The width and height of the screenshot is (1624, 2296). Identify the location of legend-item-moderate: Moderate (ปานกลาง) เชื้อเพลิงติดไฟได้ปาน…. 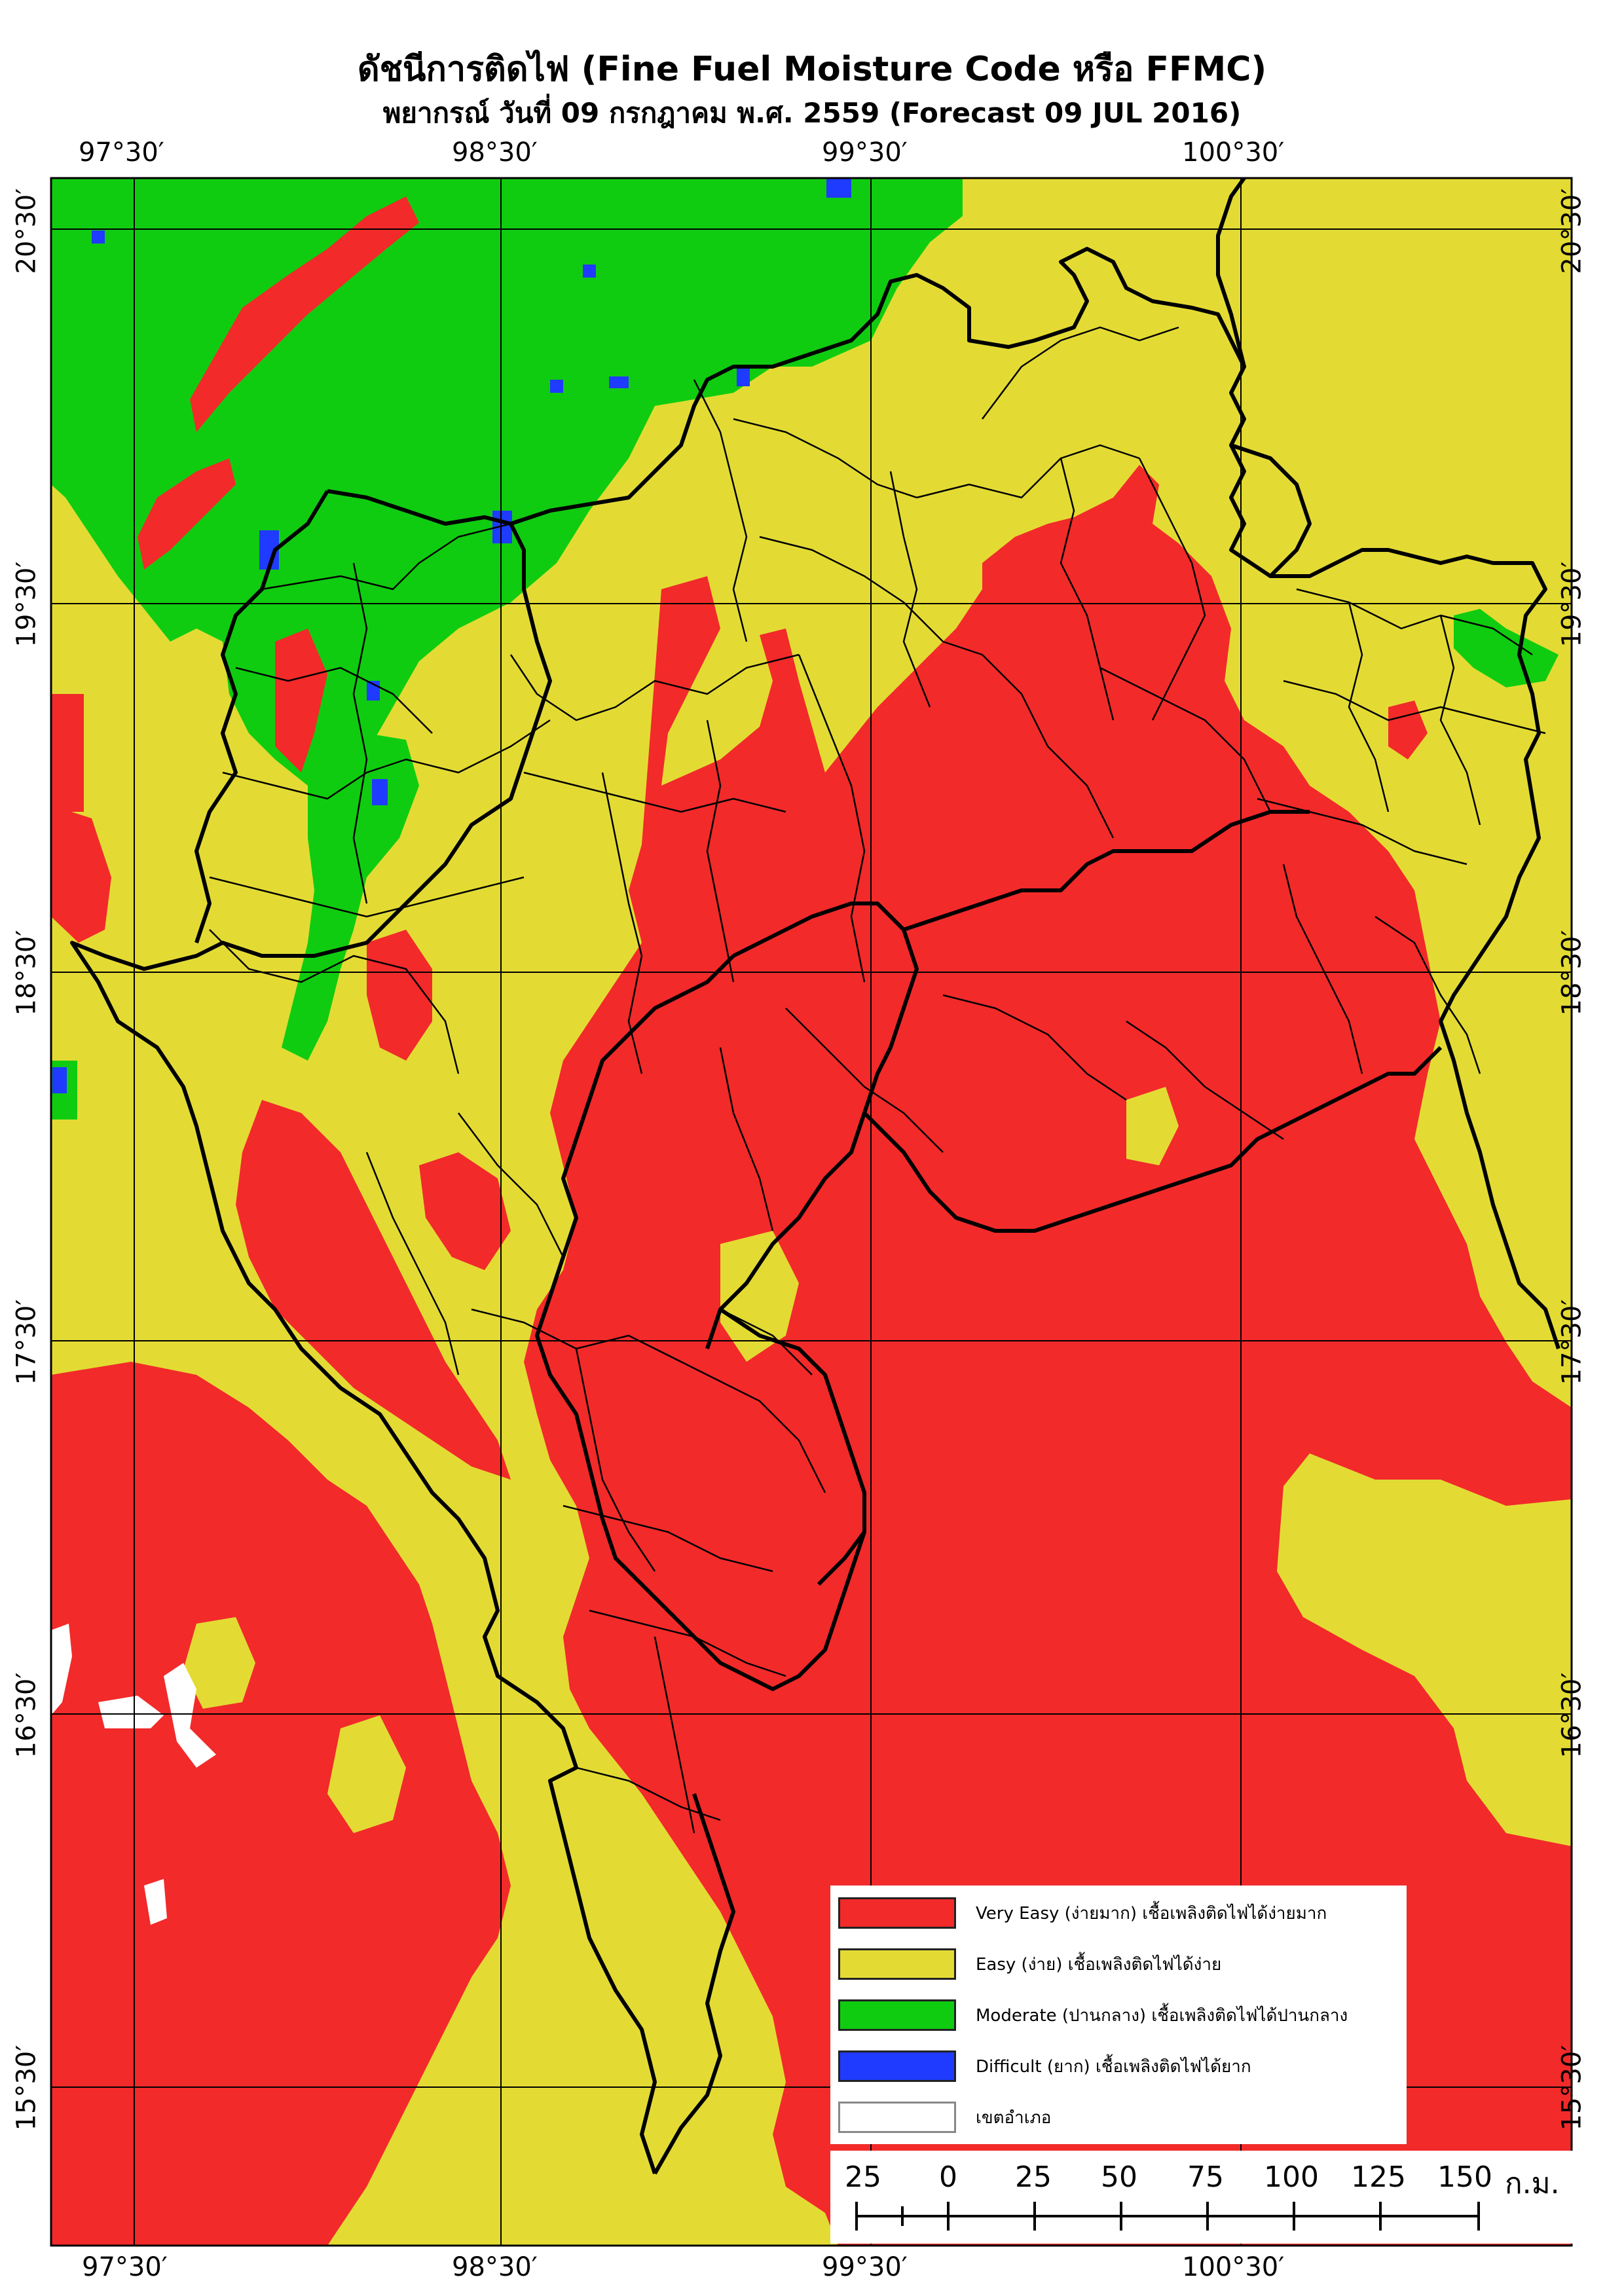
(1118, 2013).